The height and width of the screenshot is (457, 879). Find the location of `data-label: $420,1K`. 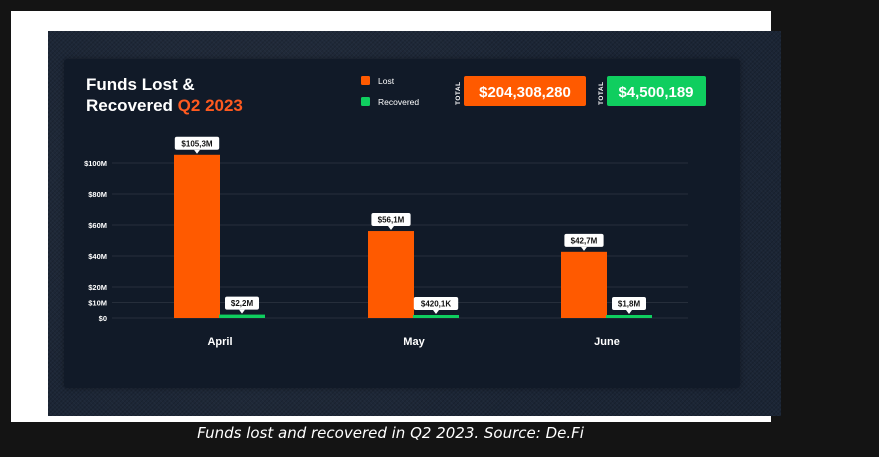

data-label: $420,1K is located at coordinates (436, 305).